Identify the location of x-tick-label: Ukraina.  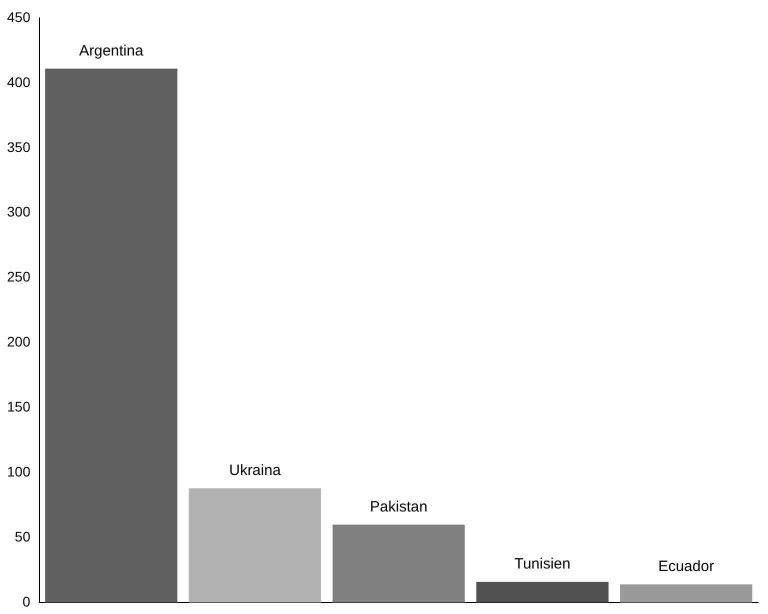
(255, 470).